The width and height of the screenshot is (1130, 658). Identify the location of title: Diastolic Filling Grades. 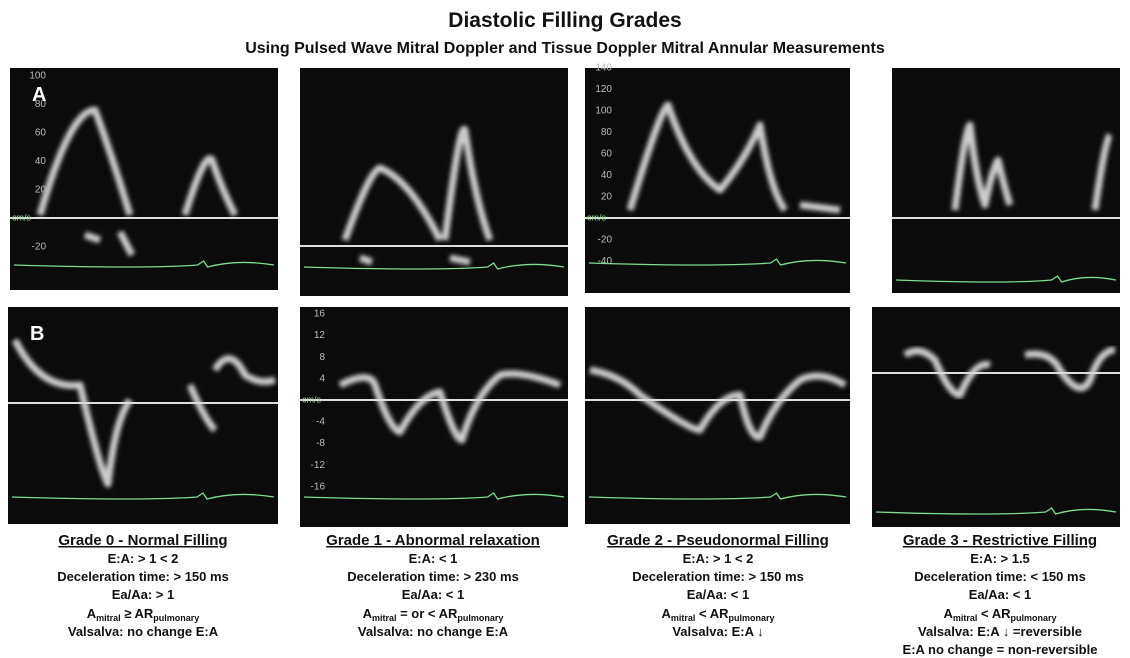
(564, 20).